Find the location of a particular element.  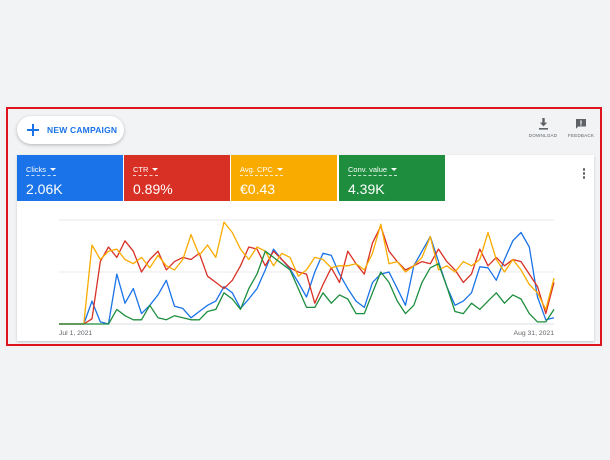

metric-clicks-selector: Clicks is located at coordinates (41, 170).